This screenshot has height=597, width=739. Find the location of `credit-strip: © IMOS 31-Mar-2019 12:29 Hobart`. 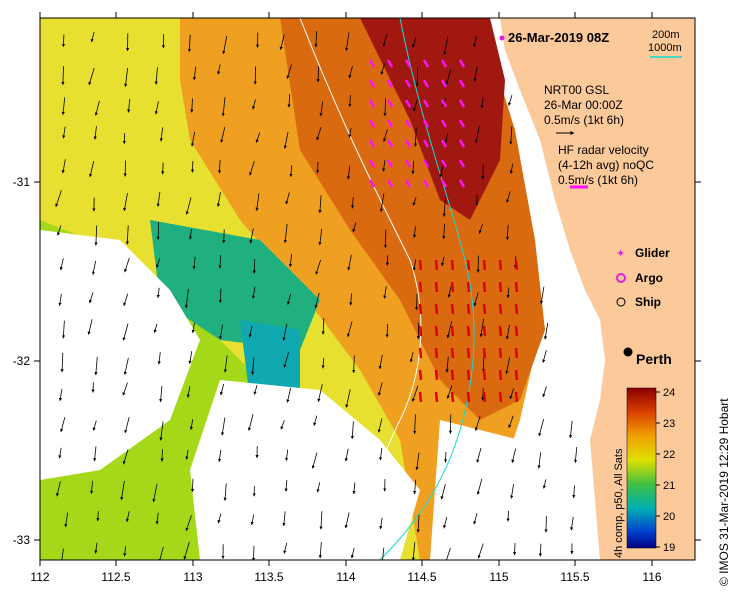

credit-strip: © IMOS 31-Mar-2019 12:29 Hobart is located at coordinates (721, 445).